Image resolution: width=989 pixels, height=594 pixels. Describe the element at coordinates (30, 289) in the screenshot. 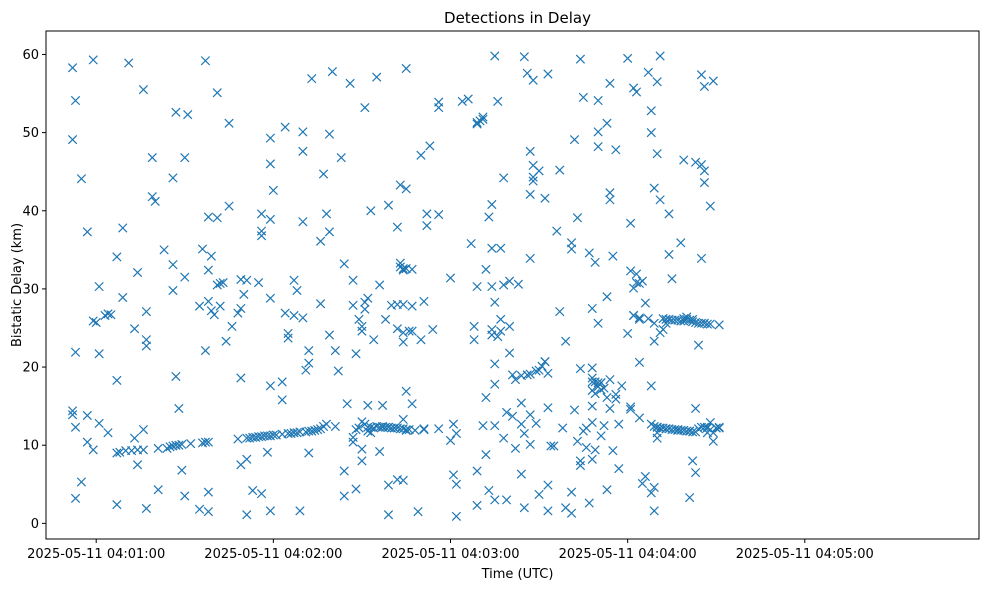

I see `y-tick-label: 30` at that location.